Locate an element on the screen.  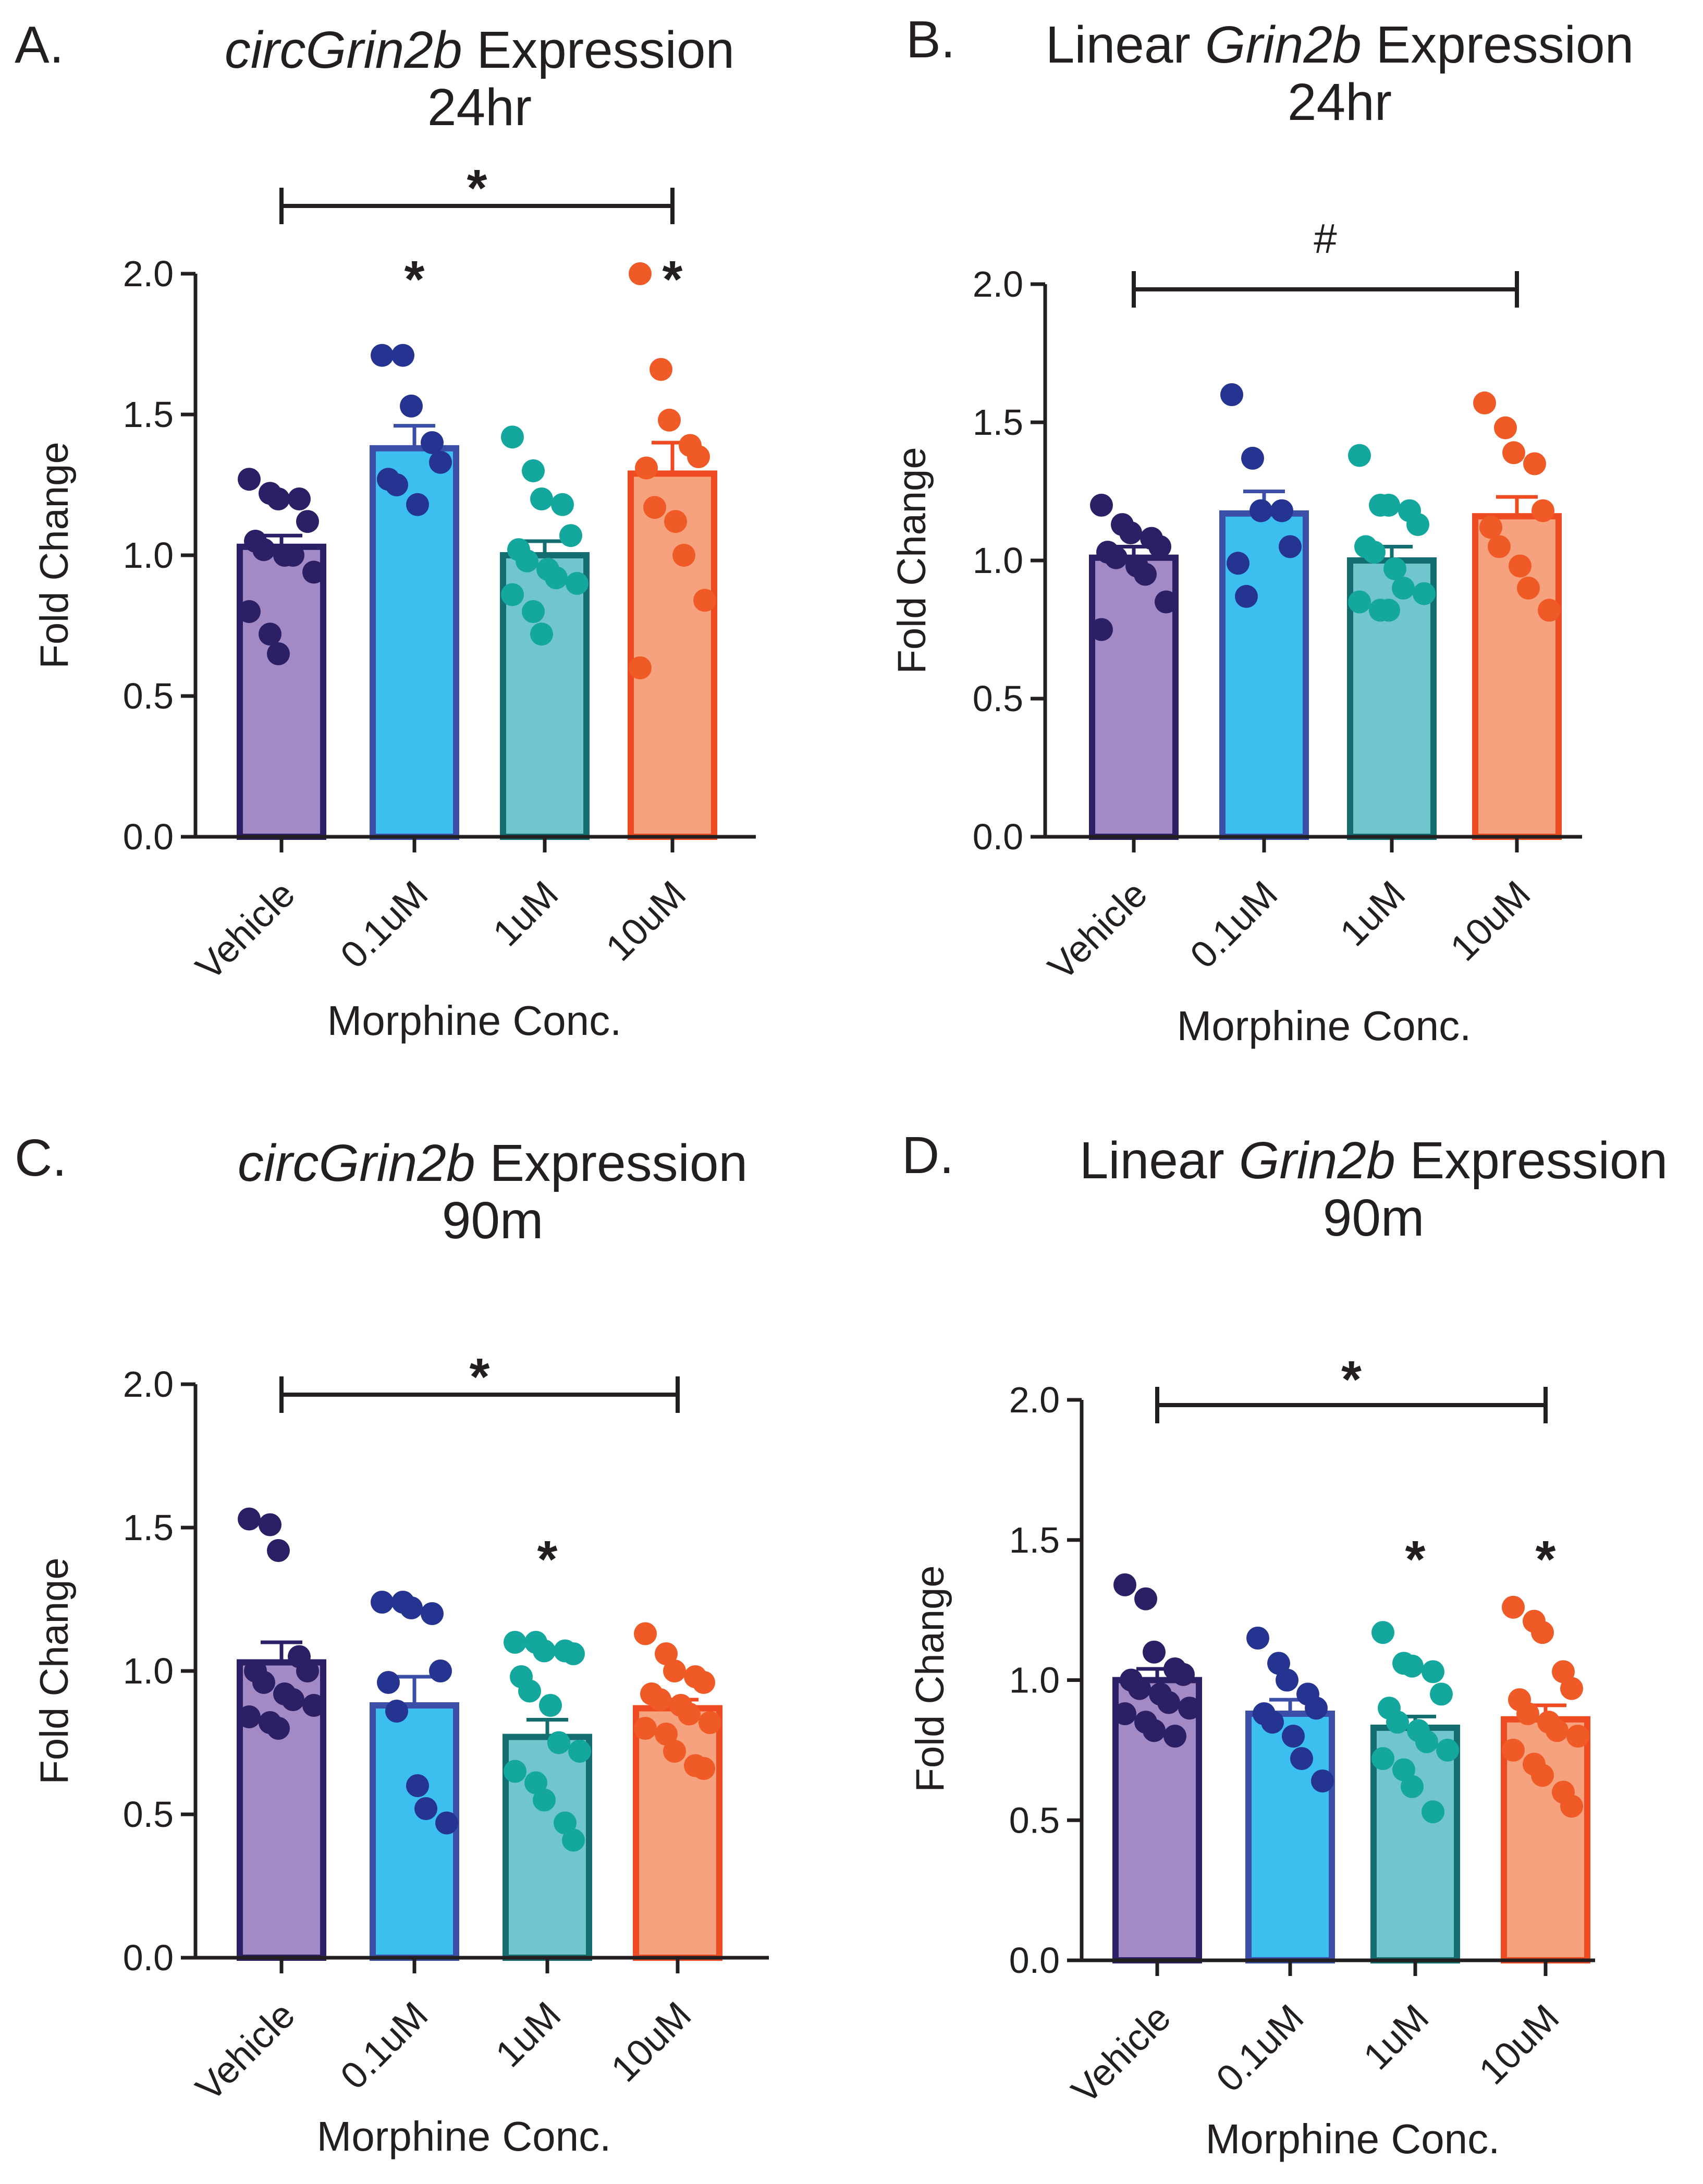
bar-Vehicle is located at coordinates (281, 691).